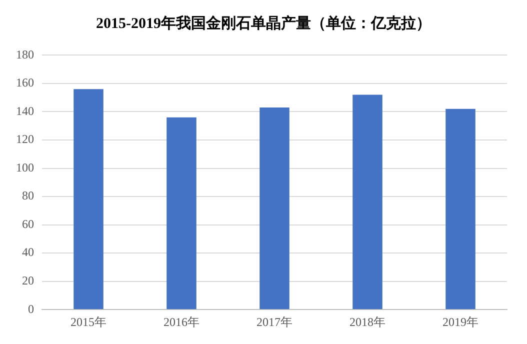  What do you see at coordinates (368, 321) in the screenshot?
I see `x-tick-label: 2018年` at bounding box center [368, 321].